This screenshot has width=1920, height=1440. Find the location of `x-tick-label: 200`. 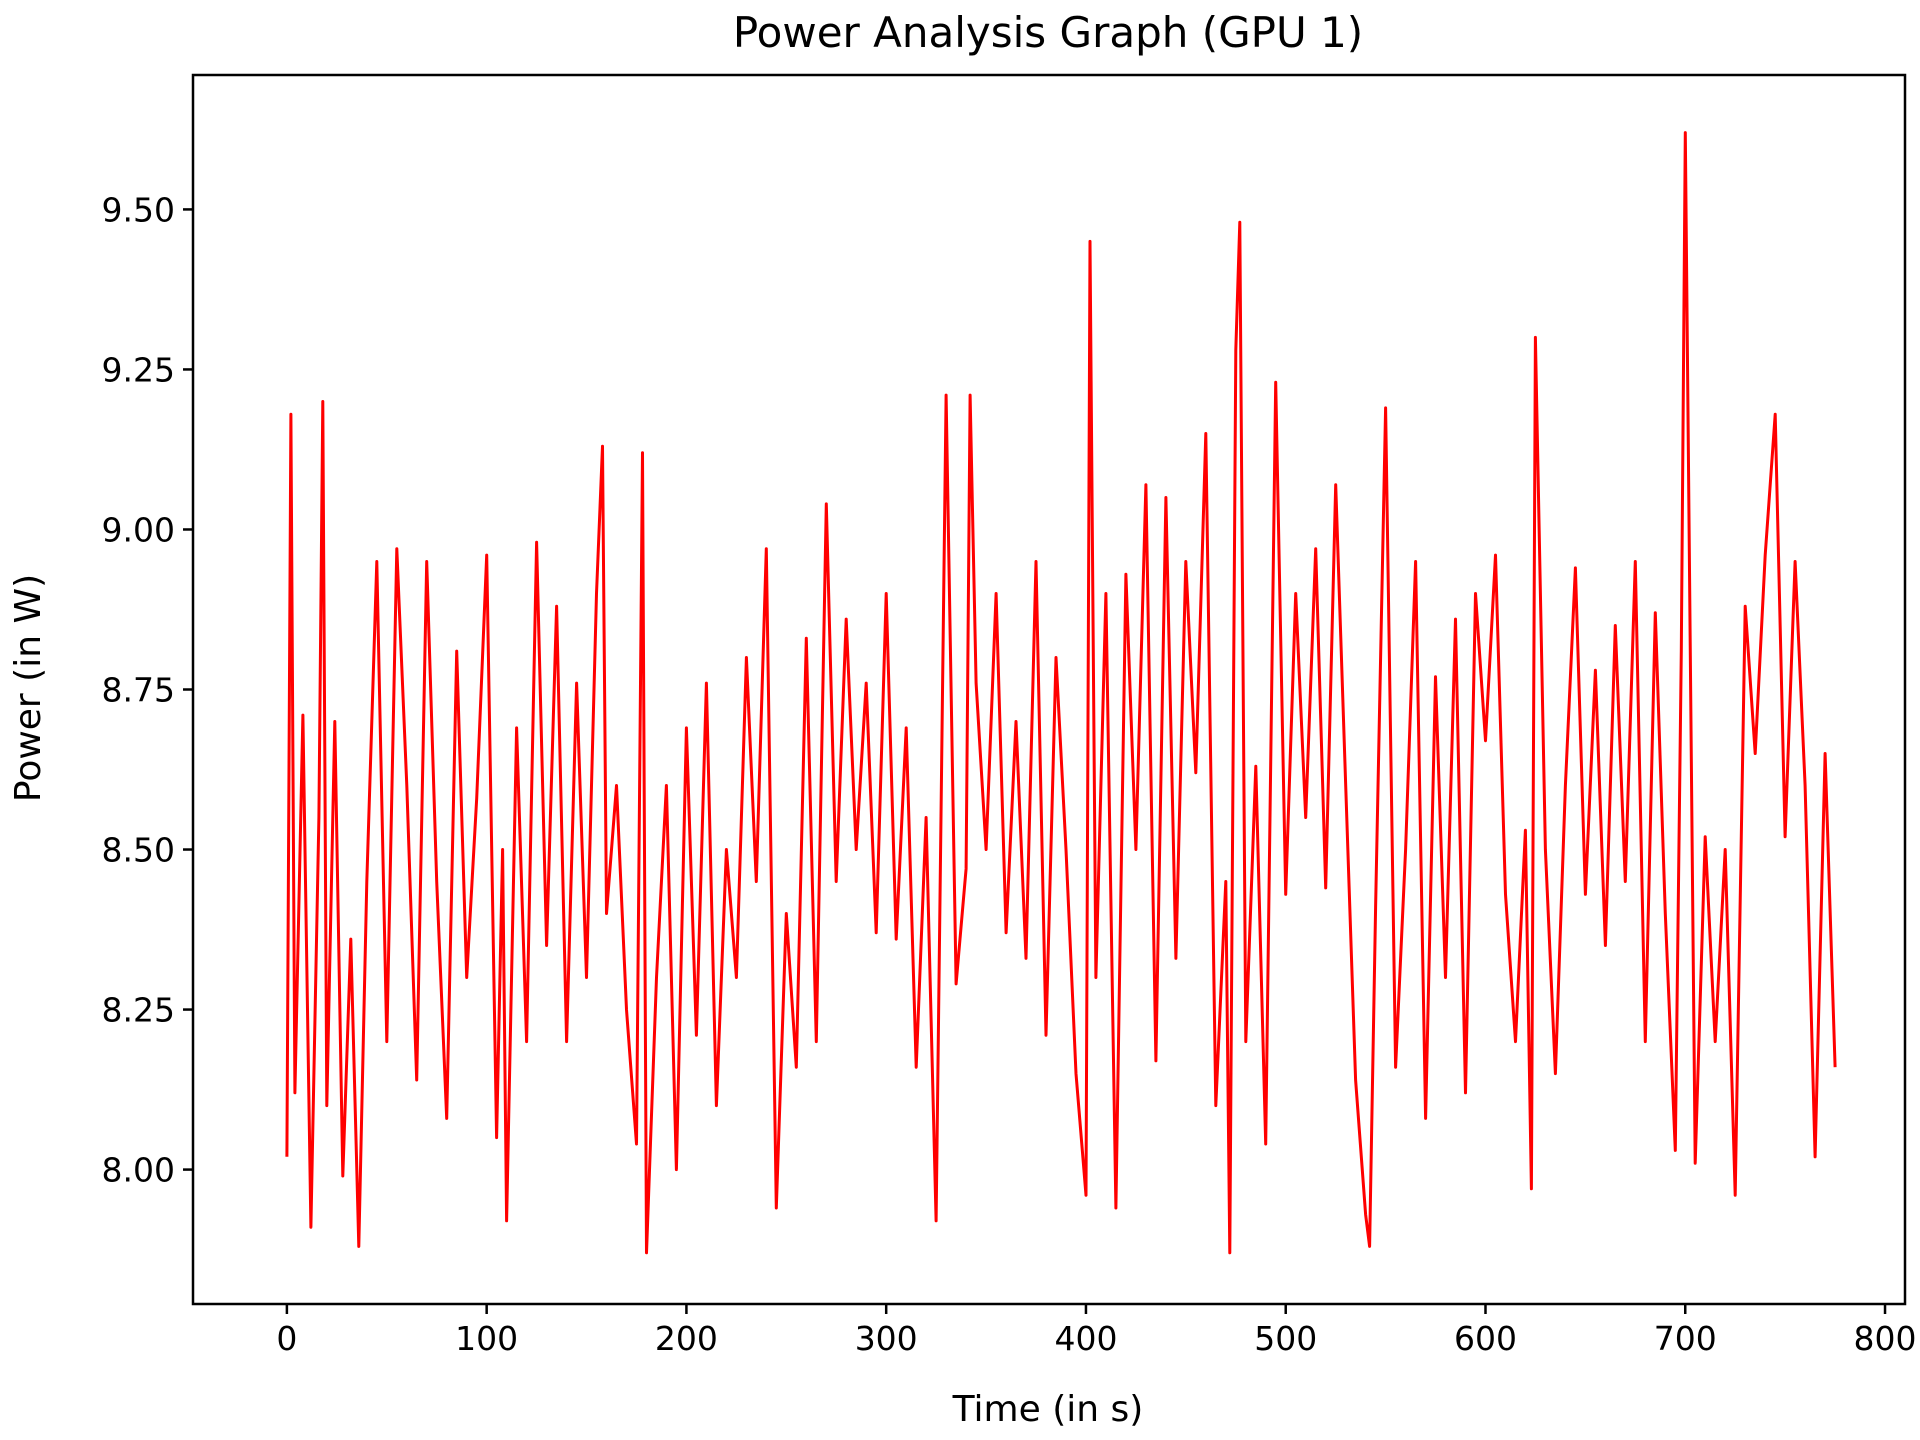

x-tick-label: 200 is located at coordinates (686, 1338).